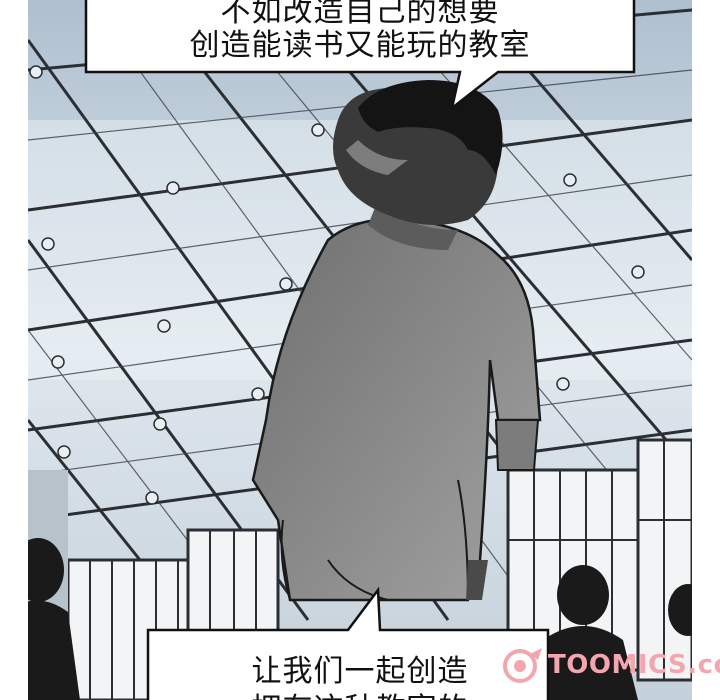  I want to click on speech-bubble-bottom, so click(348, 643).